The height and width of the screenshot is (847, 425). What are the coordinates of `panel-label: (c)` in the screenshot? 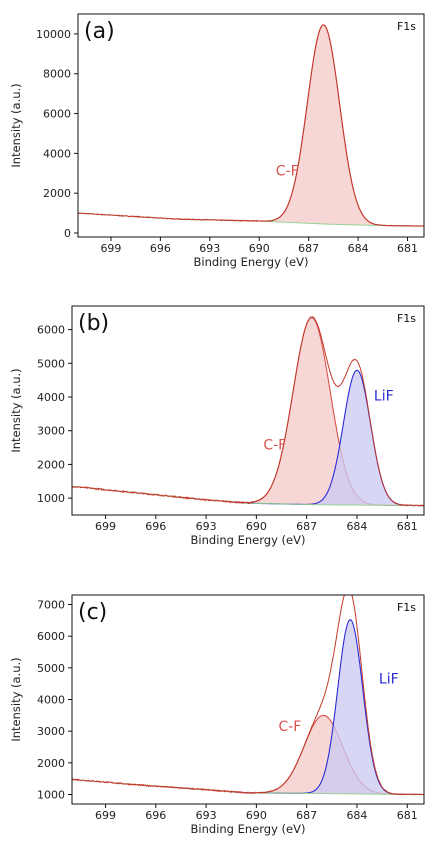 It's located at (92, 612).